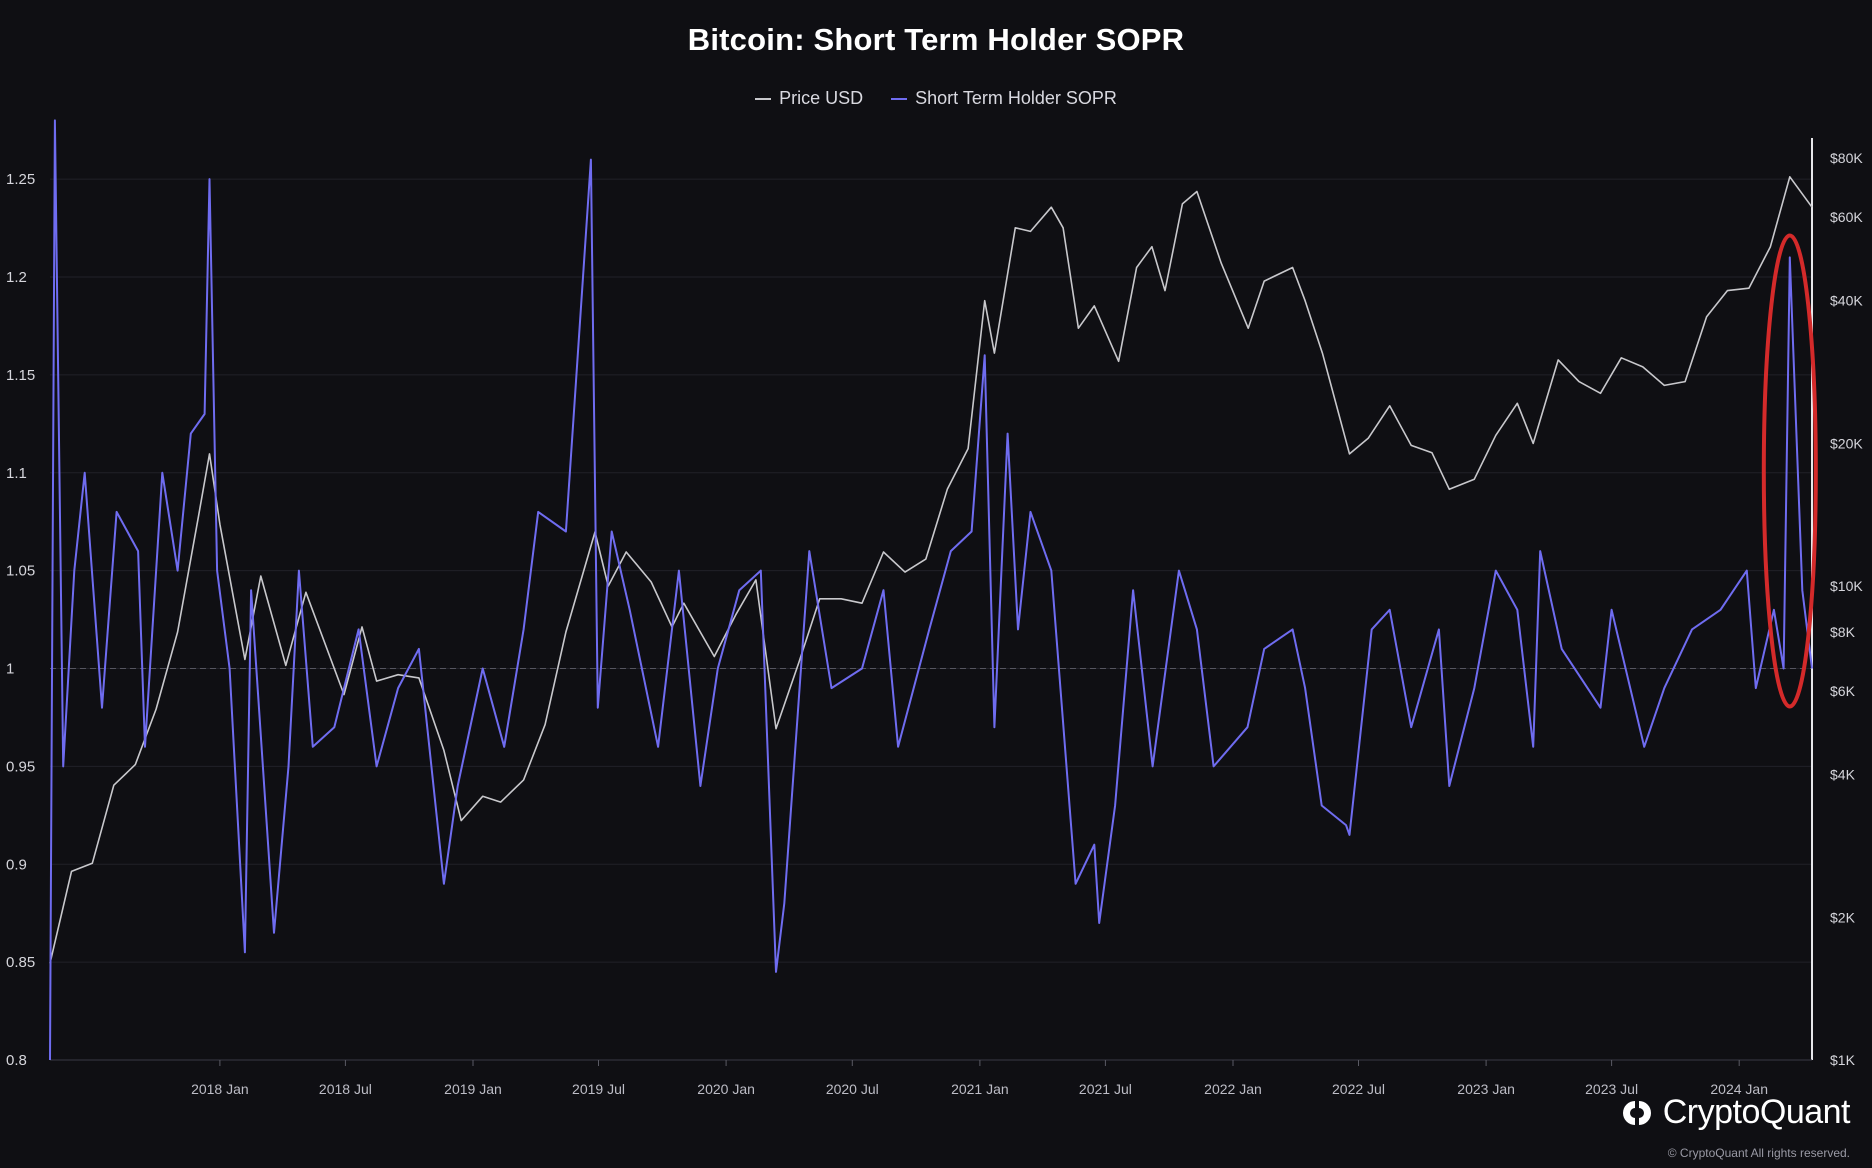  Describe the element at coordinates (16, 1060) in the screenshot. I see `left-tick-label: 0.8` at that location.